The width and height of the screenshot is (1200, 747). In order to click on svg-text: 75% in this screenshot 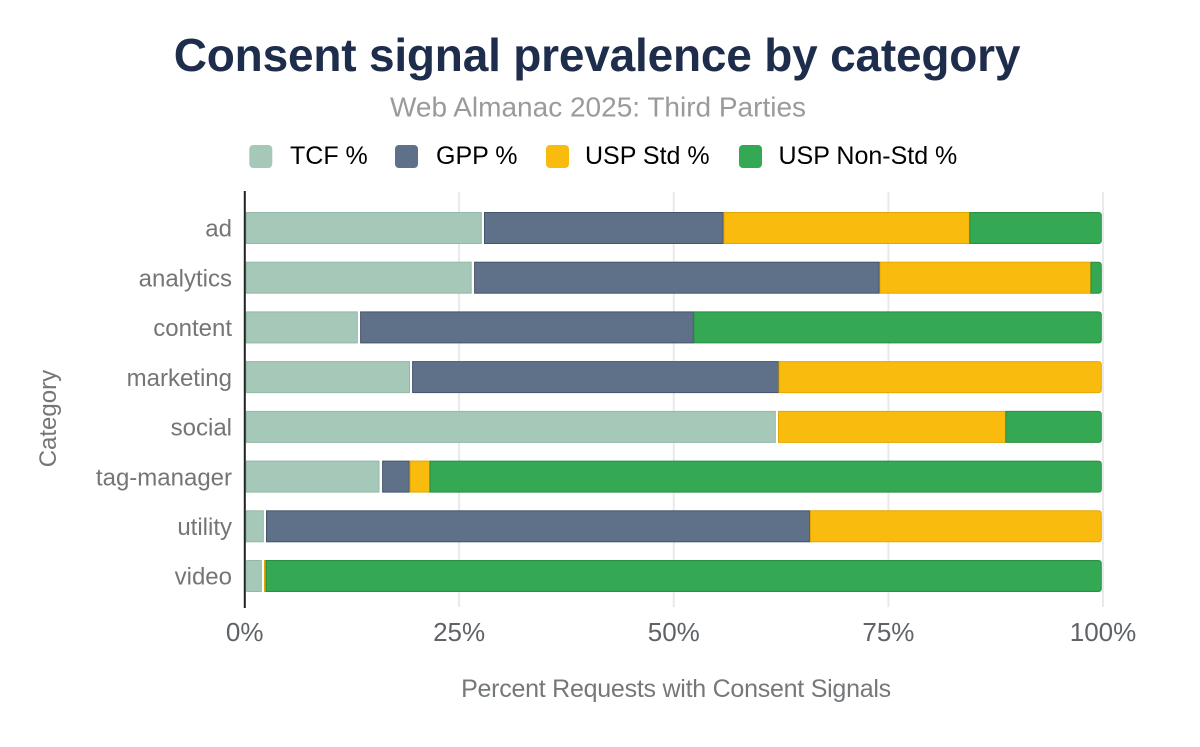, I will do `click(888, 632)`.